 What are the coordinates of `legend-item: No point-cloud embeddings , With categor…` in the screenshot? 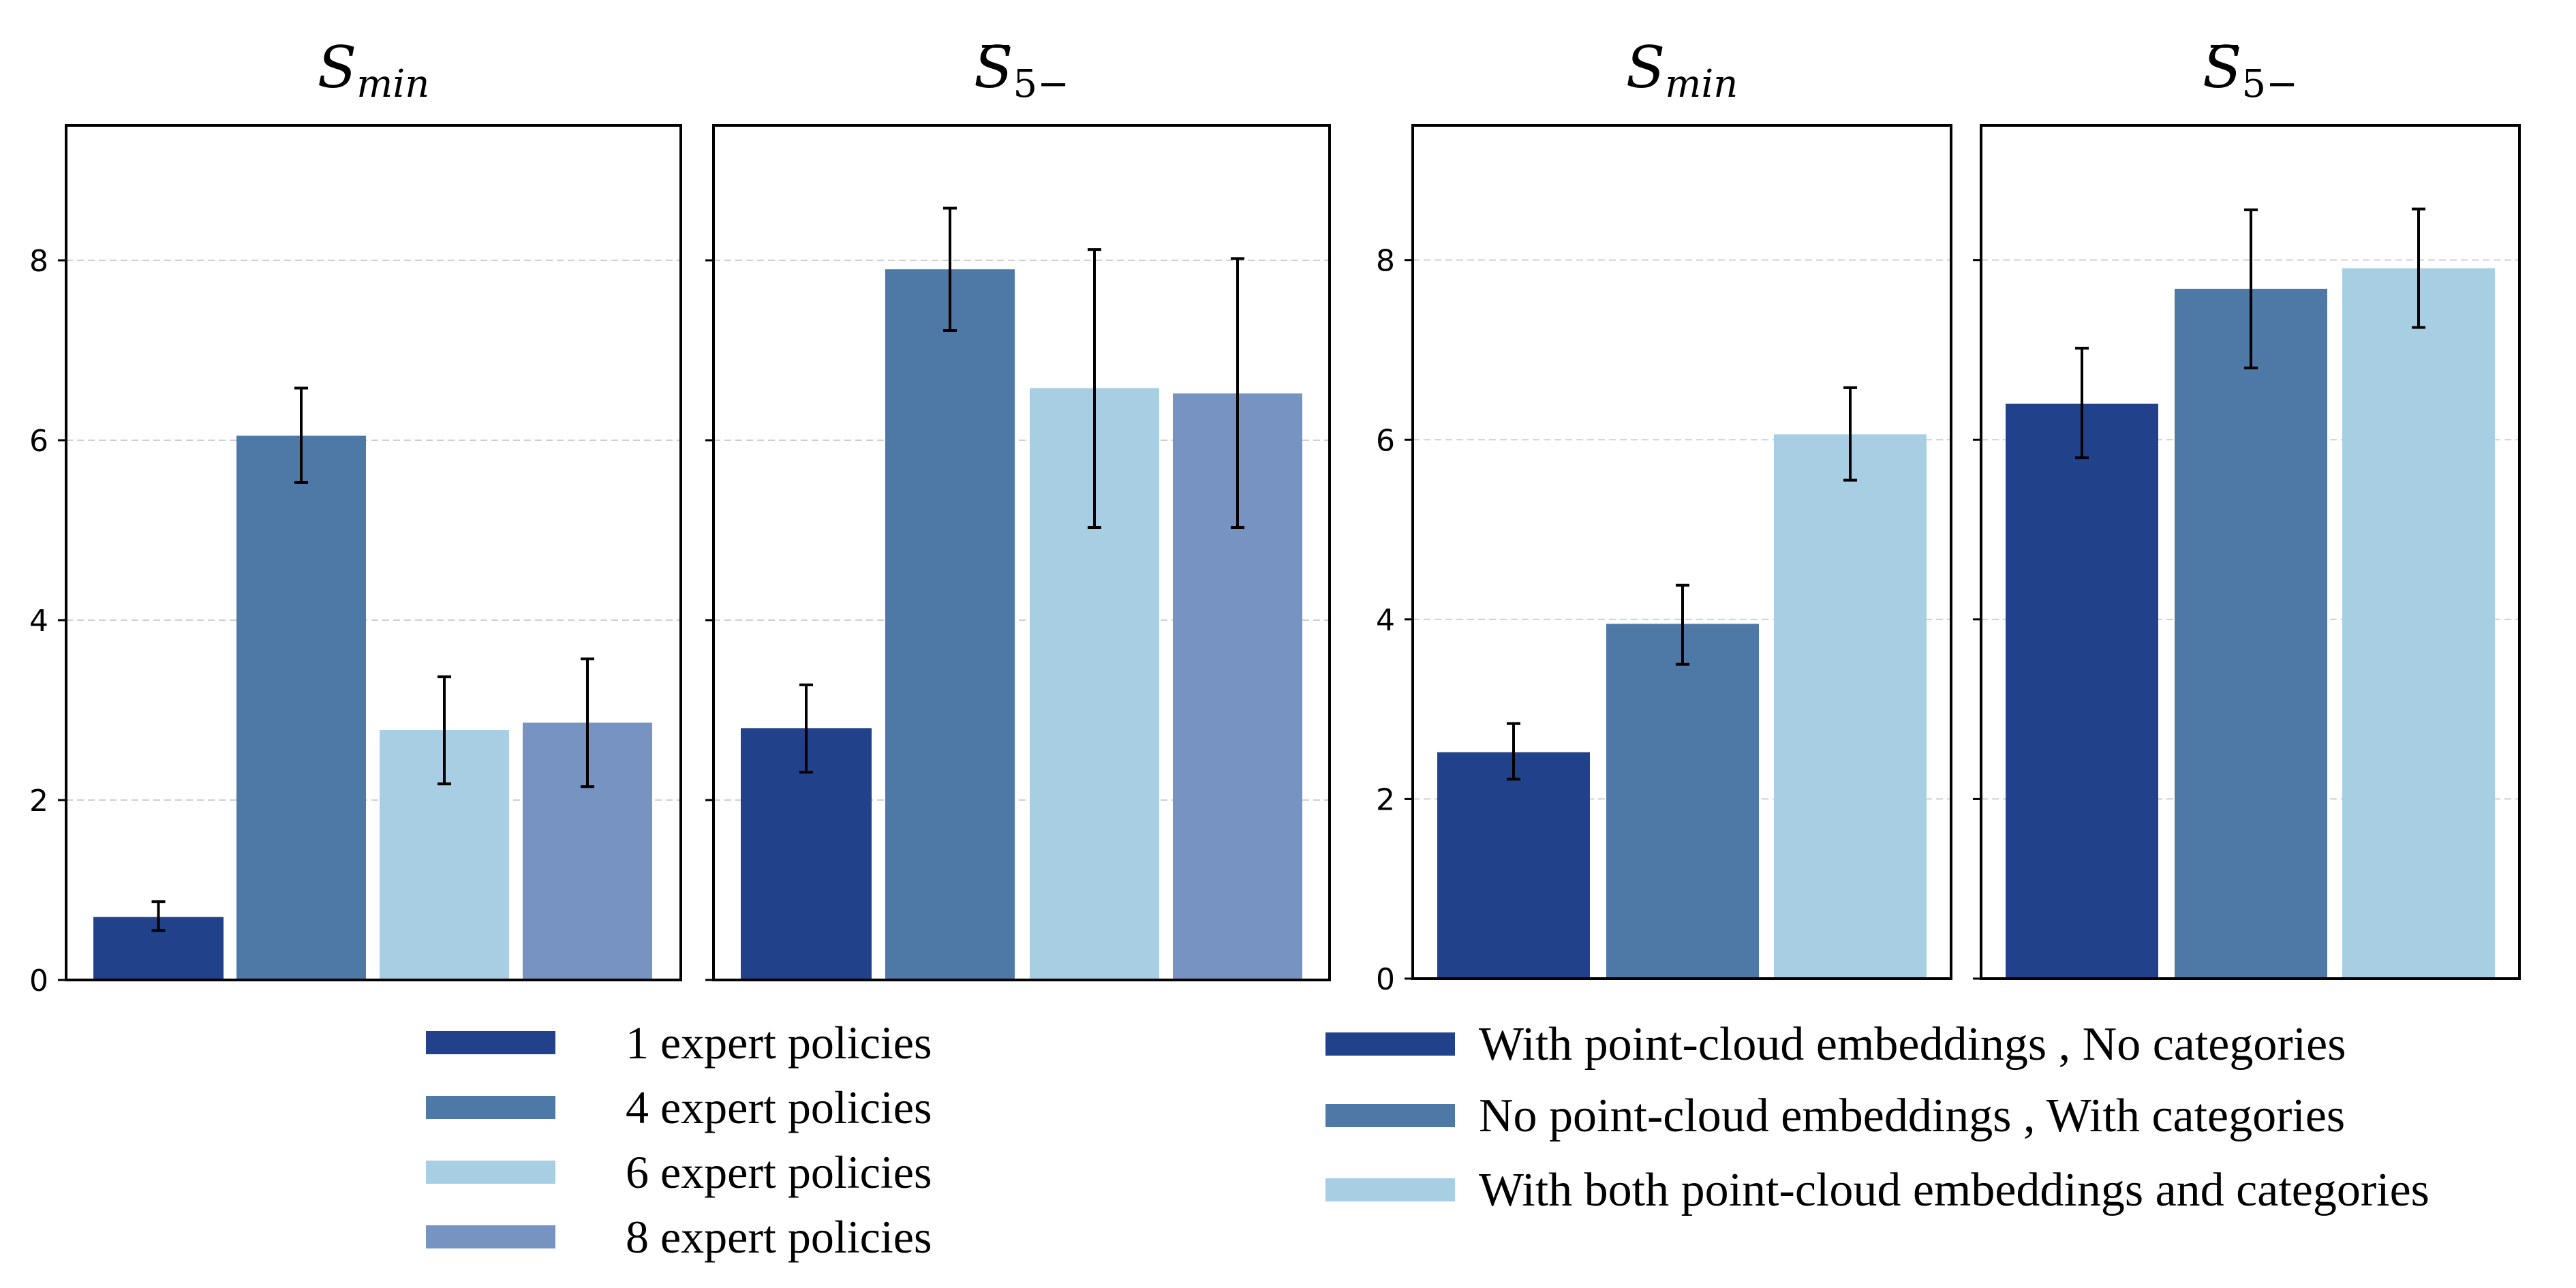 It's located at (1835, 1116).